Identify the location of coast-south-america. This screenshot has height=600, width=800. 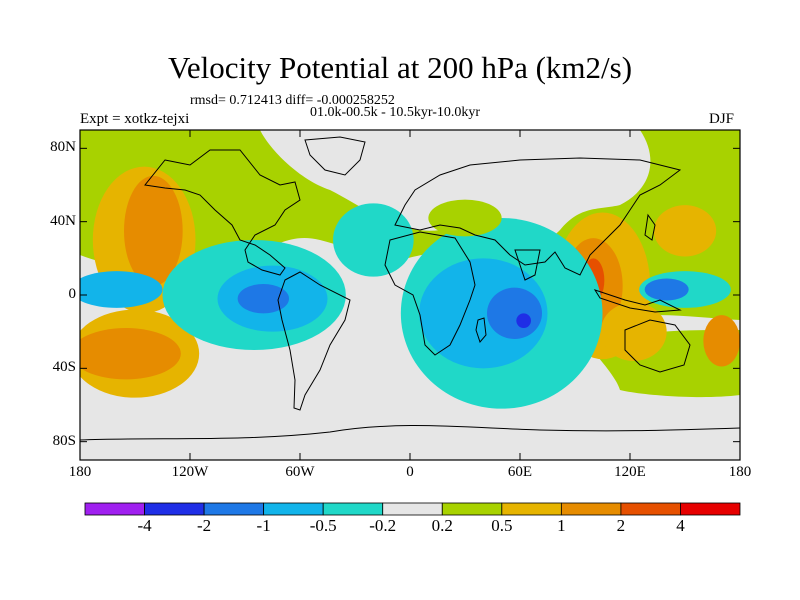
(314, 341).